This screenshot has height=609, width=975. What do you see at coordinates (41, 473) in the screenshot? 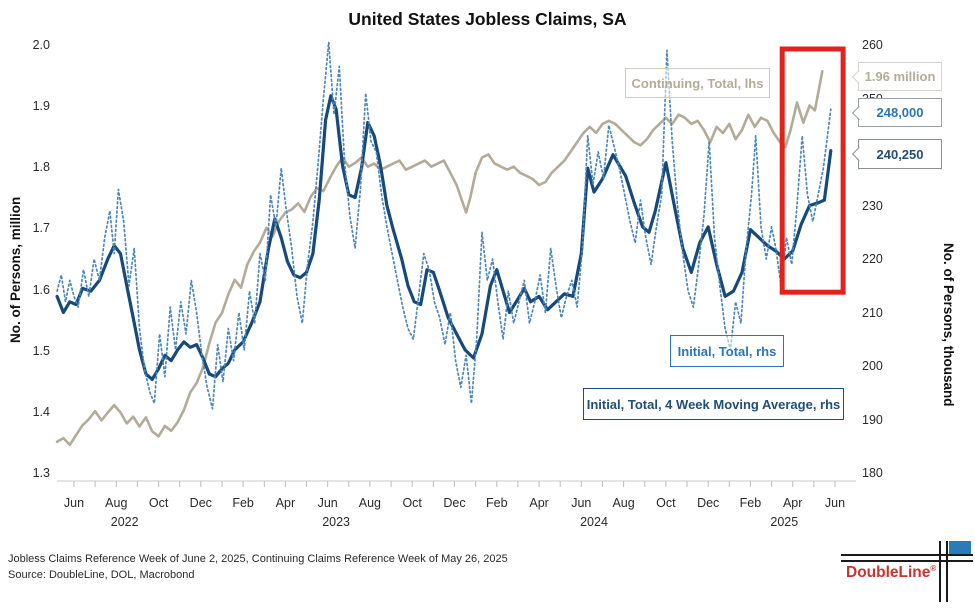
I see `left-axis-tick-label: 1.3` at bounding box center [41, 473].